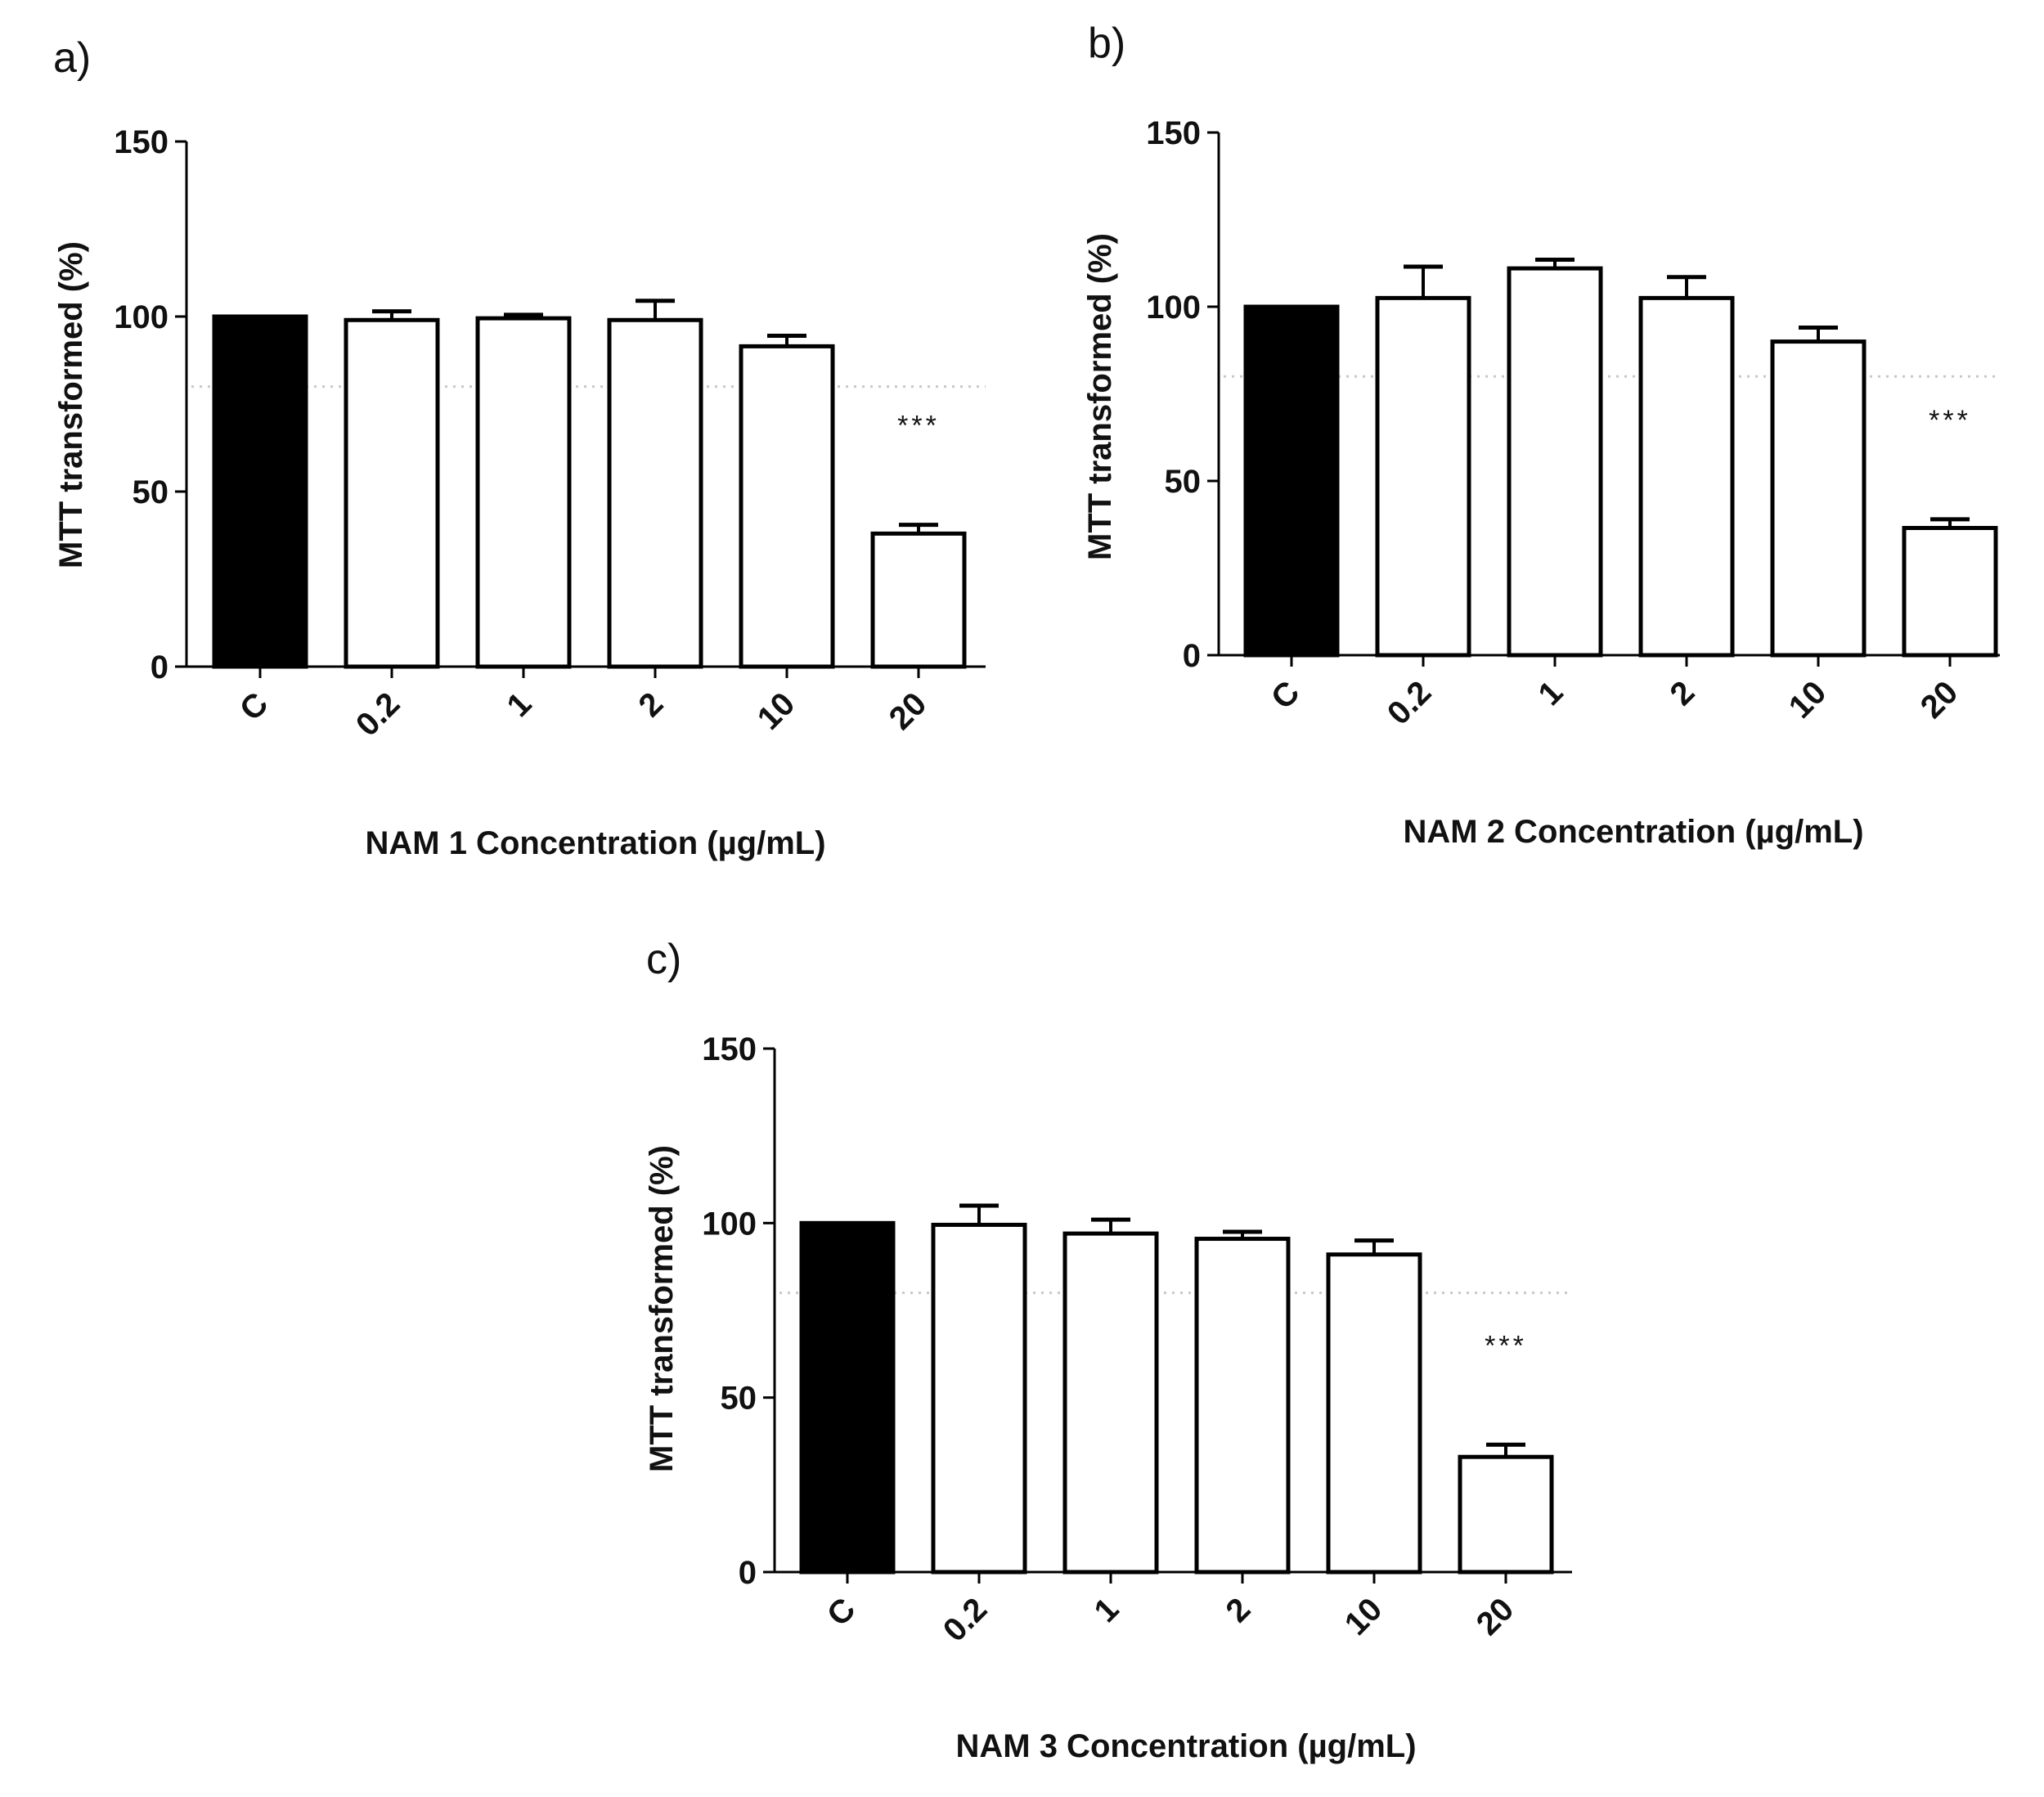 The height and width of the screenshot is (1797, 2044). Describe the element at coordinates (662, 1309) in the screenshot. I see `panel-c-y-axis-label: MTT transformed (%)` at that location.